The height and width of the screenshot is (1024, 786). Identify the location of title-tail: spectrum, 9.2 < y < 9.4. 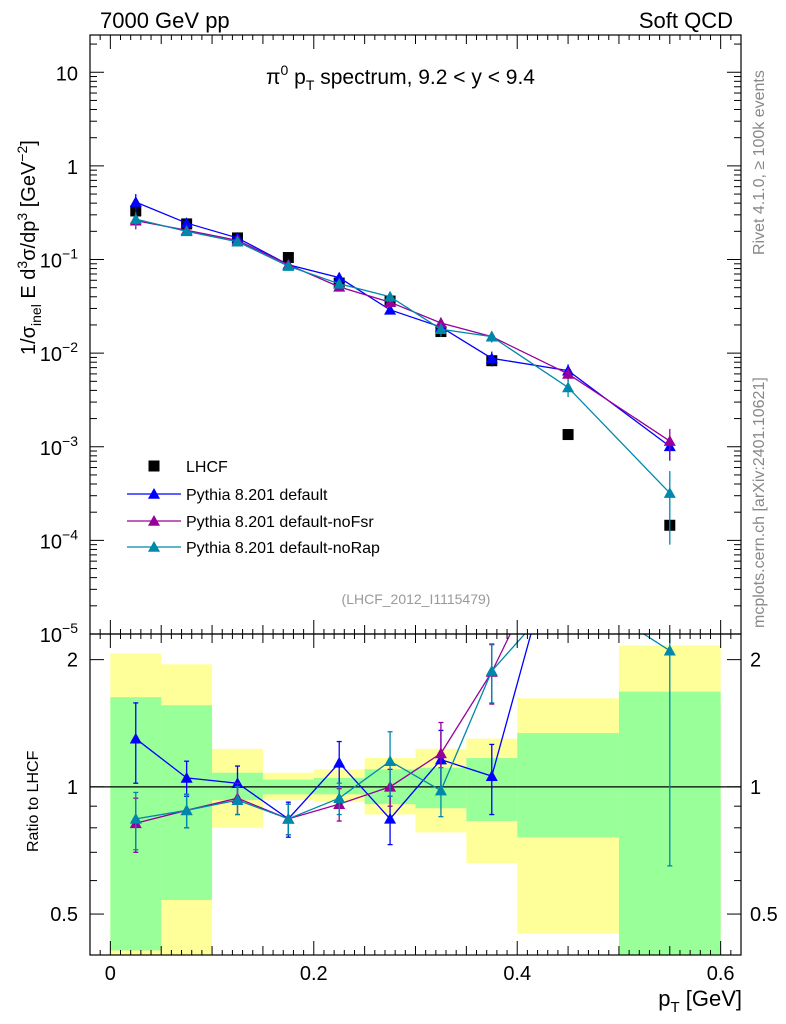
(424, 77).